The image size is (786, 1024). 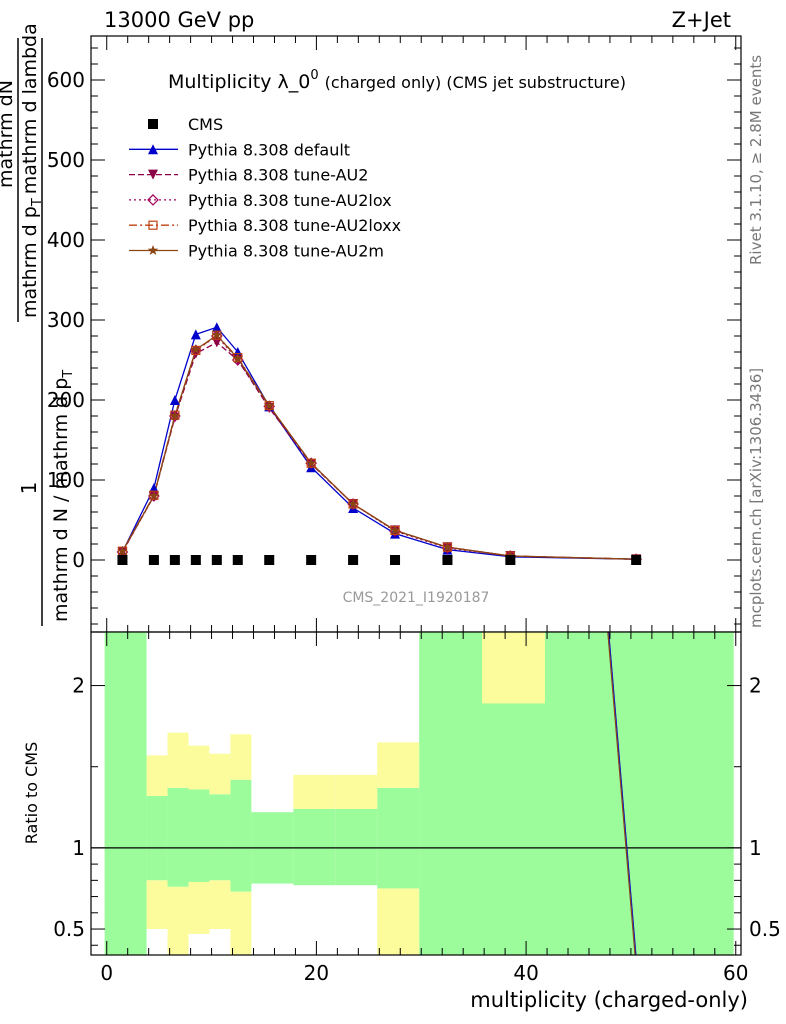 What do you see at coordinates (78, 686) in the screenshot?
I see `ratio-ytick-label: 2` at bounding box center [78, 686].